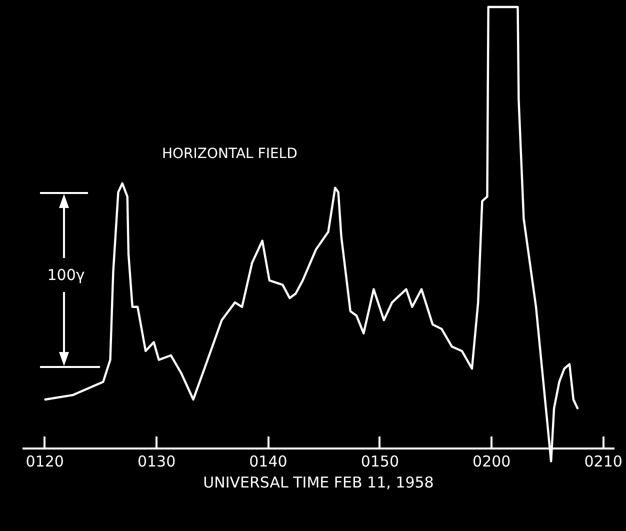  Describe the element at coordinates (491, 461) in the screenshot. I see `x-tick-label: 0200` at that location.